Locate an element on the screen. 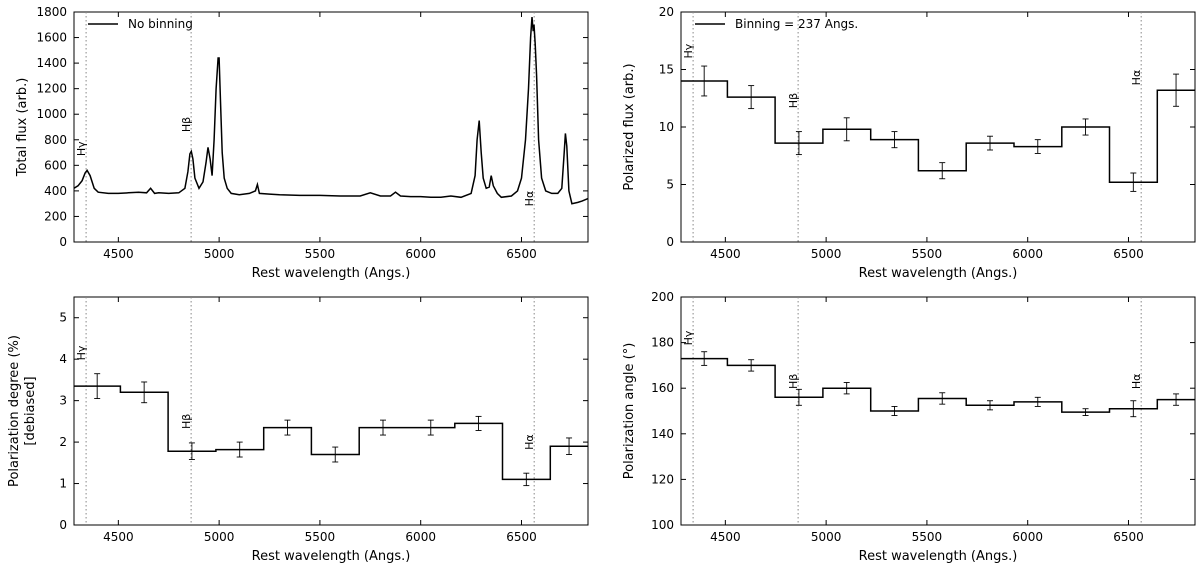 The width and height of the screenshot is (1200, 570). y-tick-label: 100 is located at coordinates (662, 525).